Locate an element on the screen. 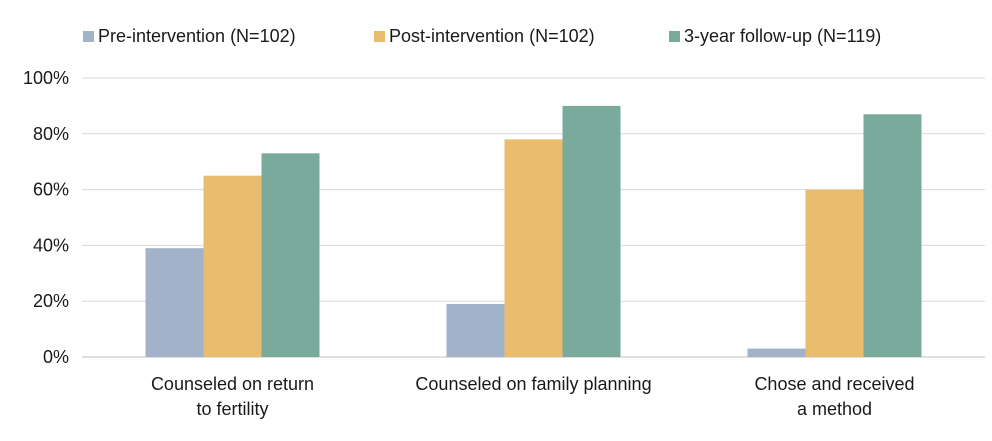  x-category-label: Counseled on family planning is located at coordinates (533, 384).